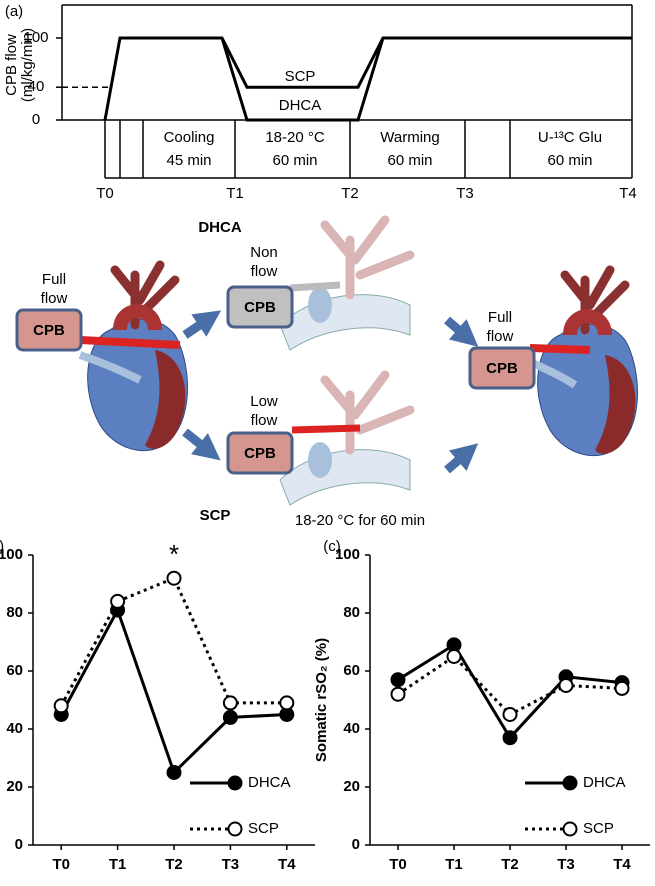  Describe the element at coordinates (332, 546) in the screenshot. I see `panel-letter: (c)` at that location.